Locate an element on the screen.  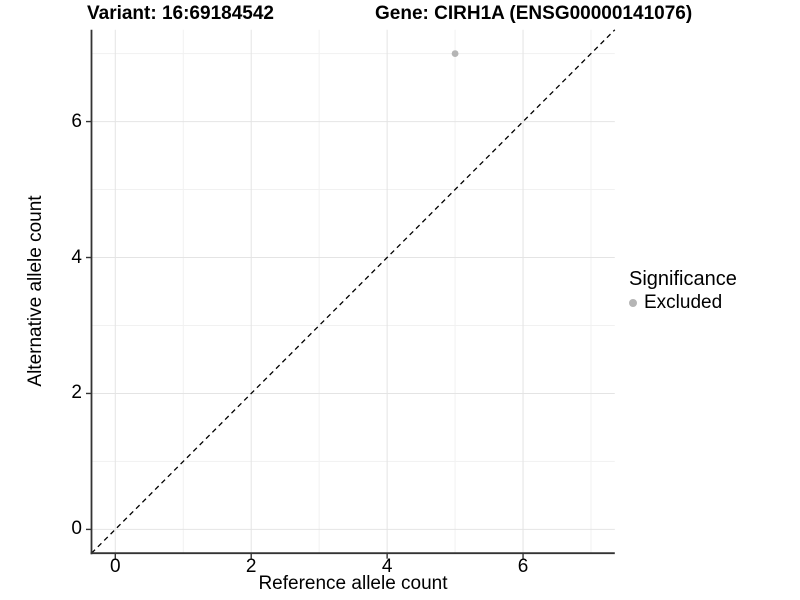
data-point is located at coordinates (455, 53).